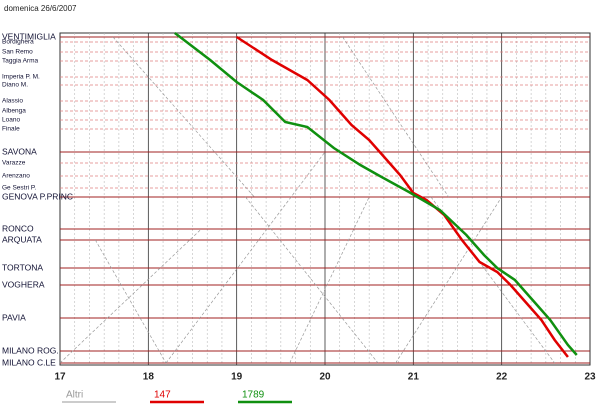 This screenshot has width=600, height=413. Describe the element at coordinates (29, 36) in the screenshot. I see `y-tick-label: VENTIMIGLIA` at that location.